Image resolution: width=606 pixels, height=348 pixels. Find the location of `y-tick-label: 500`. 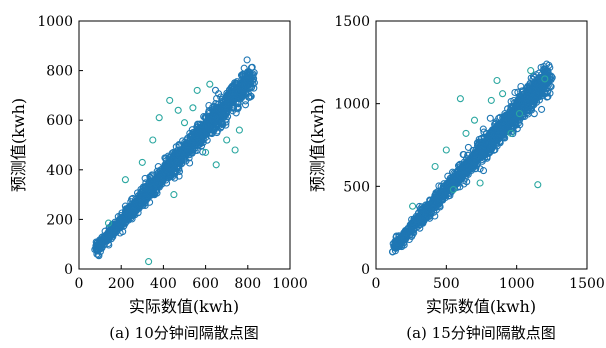

y-tick-label: 500 is located at coordinates (356, 187).